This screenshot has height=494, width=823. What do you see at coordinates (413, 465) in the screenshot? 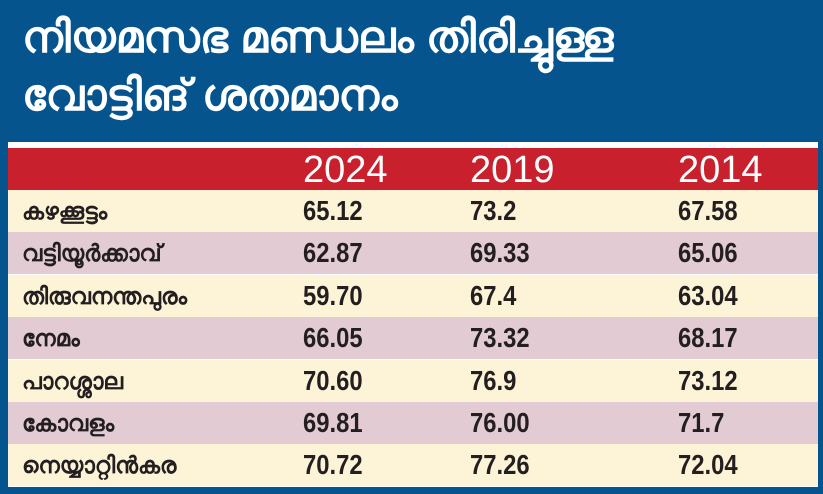
I see `table-row: നെയ്യാറ്റിൻകര 70.72 77.26 72.04` at bounding box center [413, 465].